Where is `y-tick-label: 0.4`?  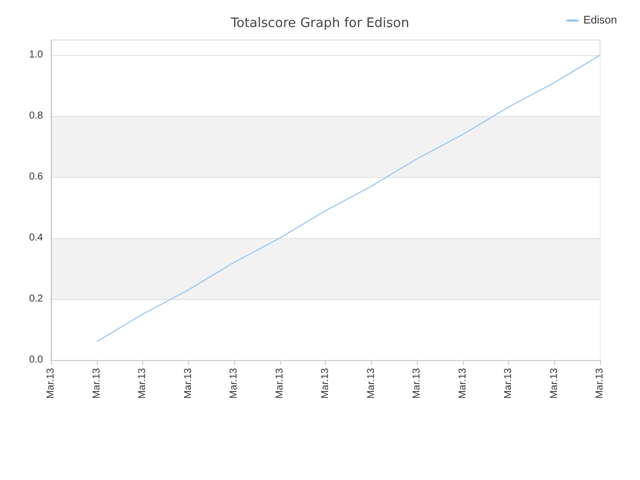
y-tick-label: 0.4 is located at coordinates (36, 238).